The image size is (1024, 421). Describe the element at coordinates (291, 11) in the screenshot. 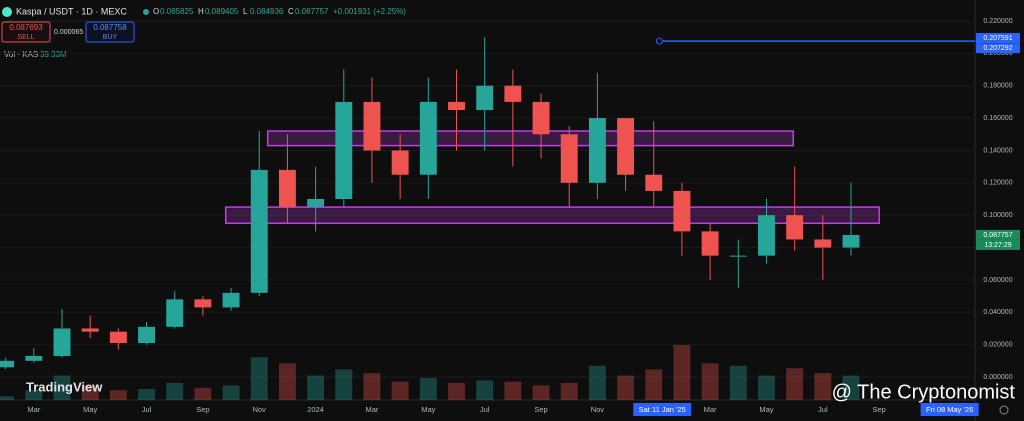

I see `ohlc-key: C` at that location.